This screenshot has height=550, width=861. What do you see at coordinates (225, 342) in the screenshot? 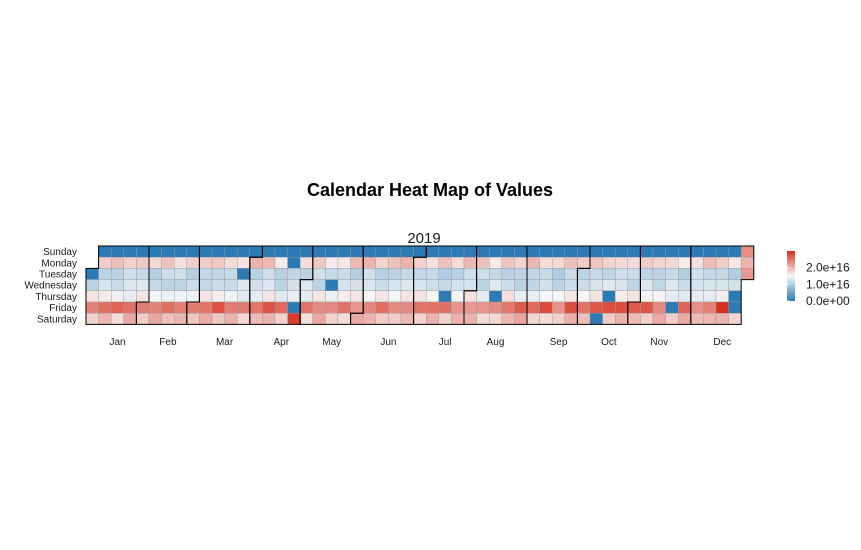
I see `month-label: Mar` at bounding box center [225, 342].